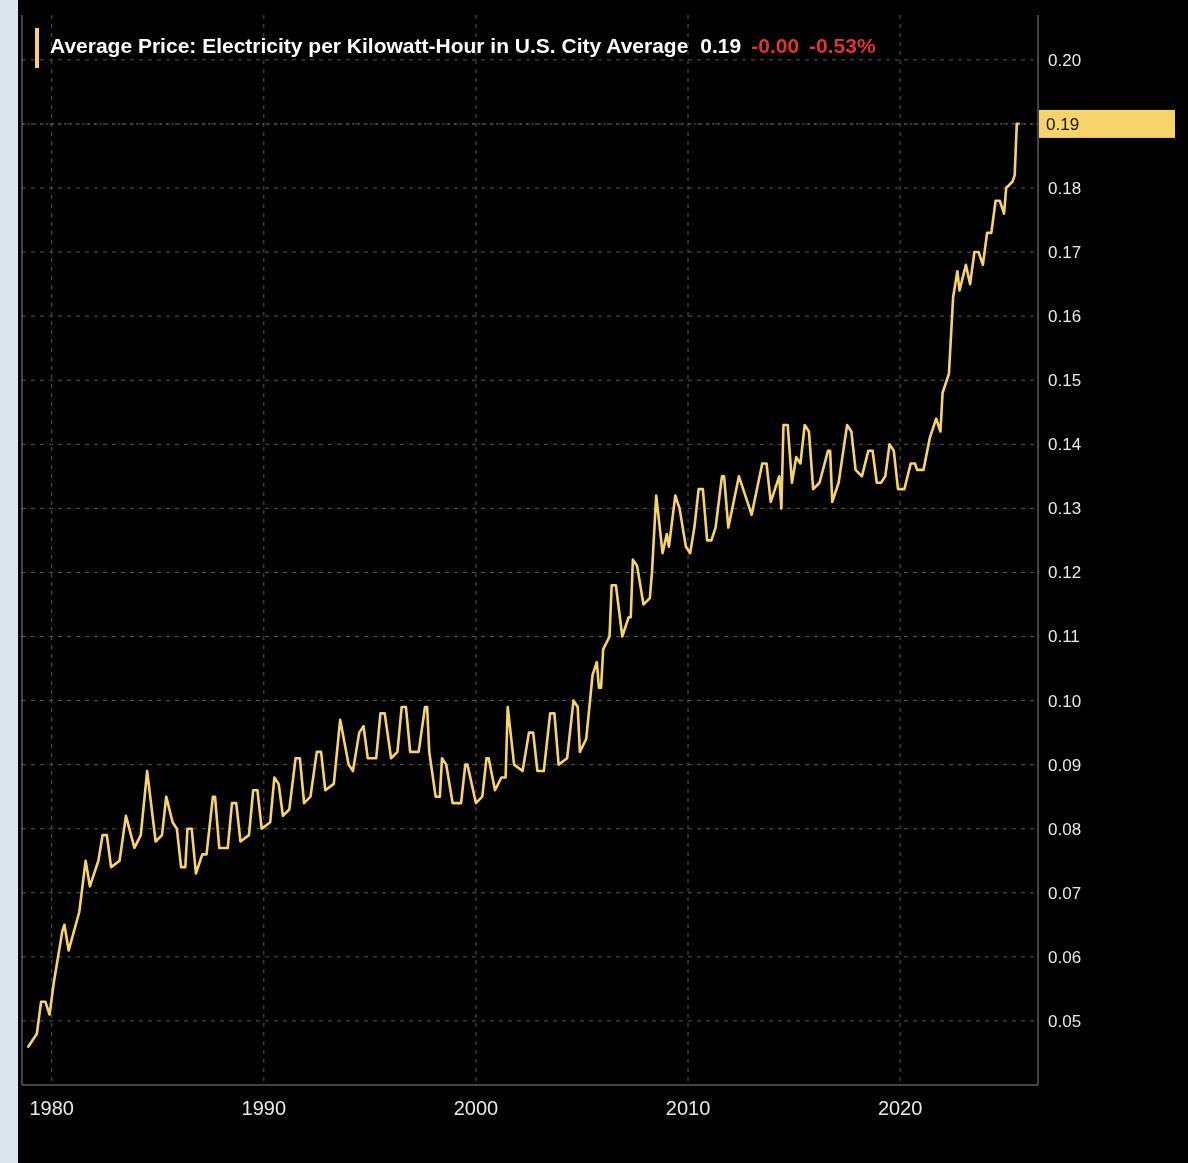 The width and height of the screenshot is (1188, 1163). I want to click on y-tick-label: 0.13, so click(1065, 509).